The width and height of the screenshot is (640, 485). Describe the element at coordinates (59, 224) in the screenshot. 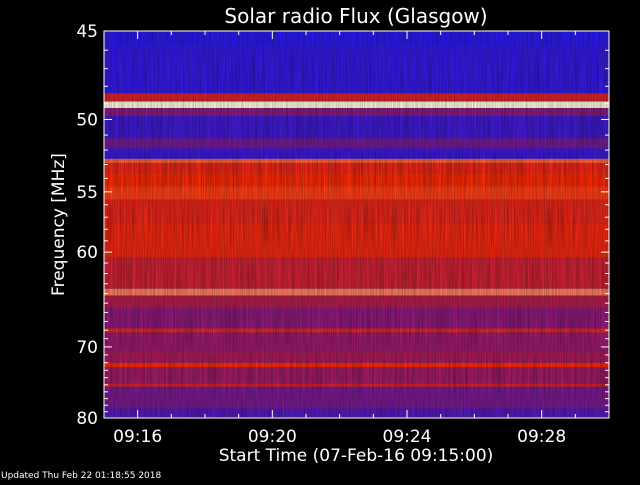

I see `y-axis-label: Frequency [MHz]` at that location.